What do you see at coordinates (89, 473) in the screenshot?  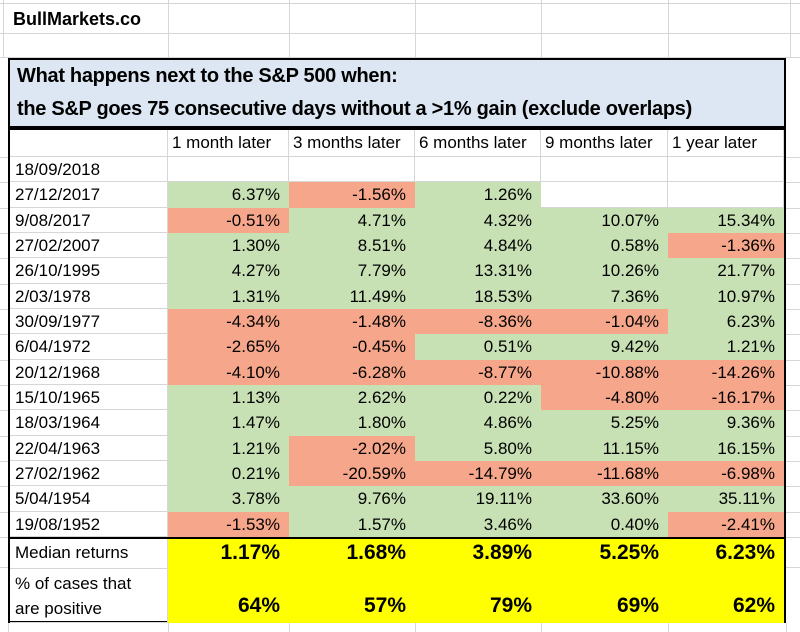 I see `date-cell: 27/02/1962` at bounding box center [89, 473].